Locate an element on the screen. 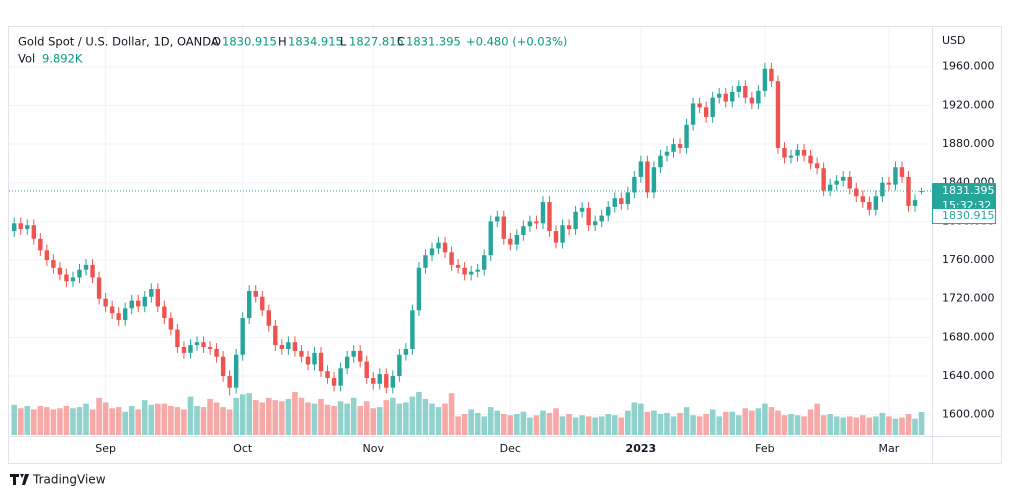 This screenshot has height=502, width=1012. brand-logo: TradingView is located at coordinates (58, 480).